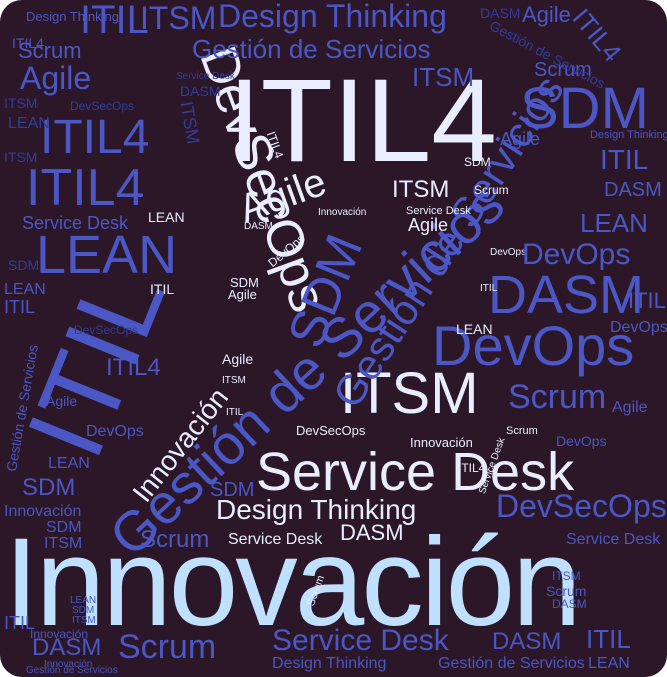 Image resolution: width=667 pixels, height=677 pixels. I want to click on word-itsm-rotated-left: ITSM, so click(190, 122).